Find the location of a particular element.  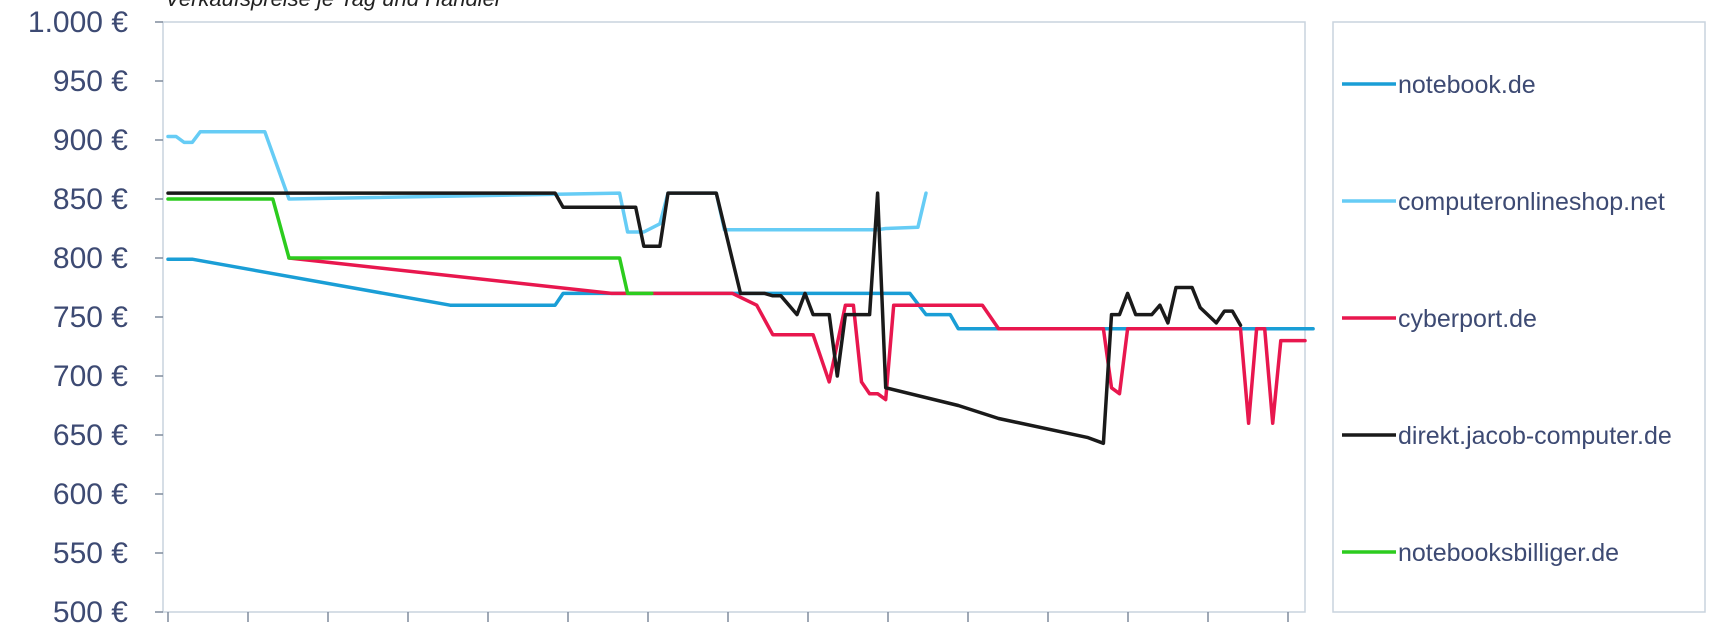

series-line-notebook-de is located at coordinates (740, 294).